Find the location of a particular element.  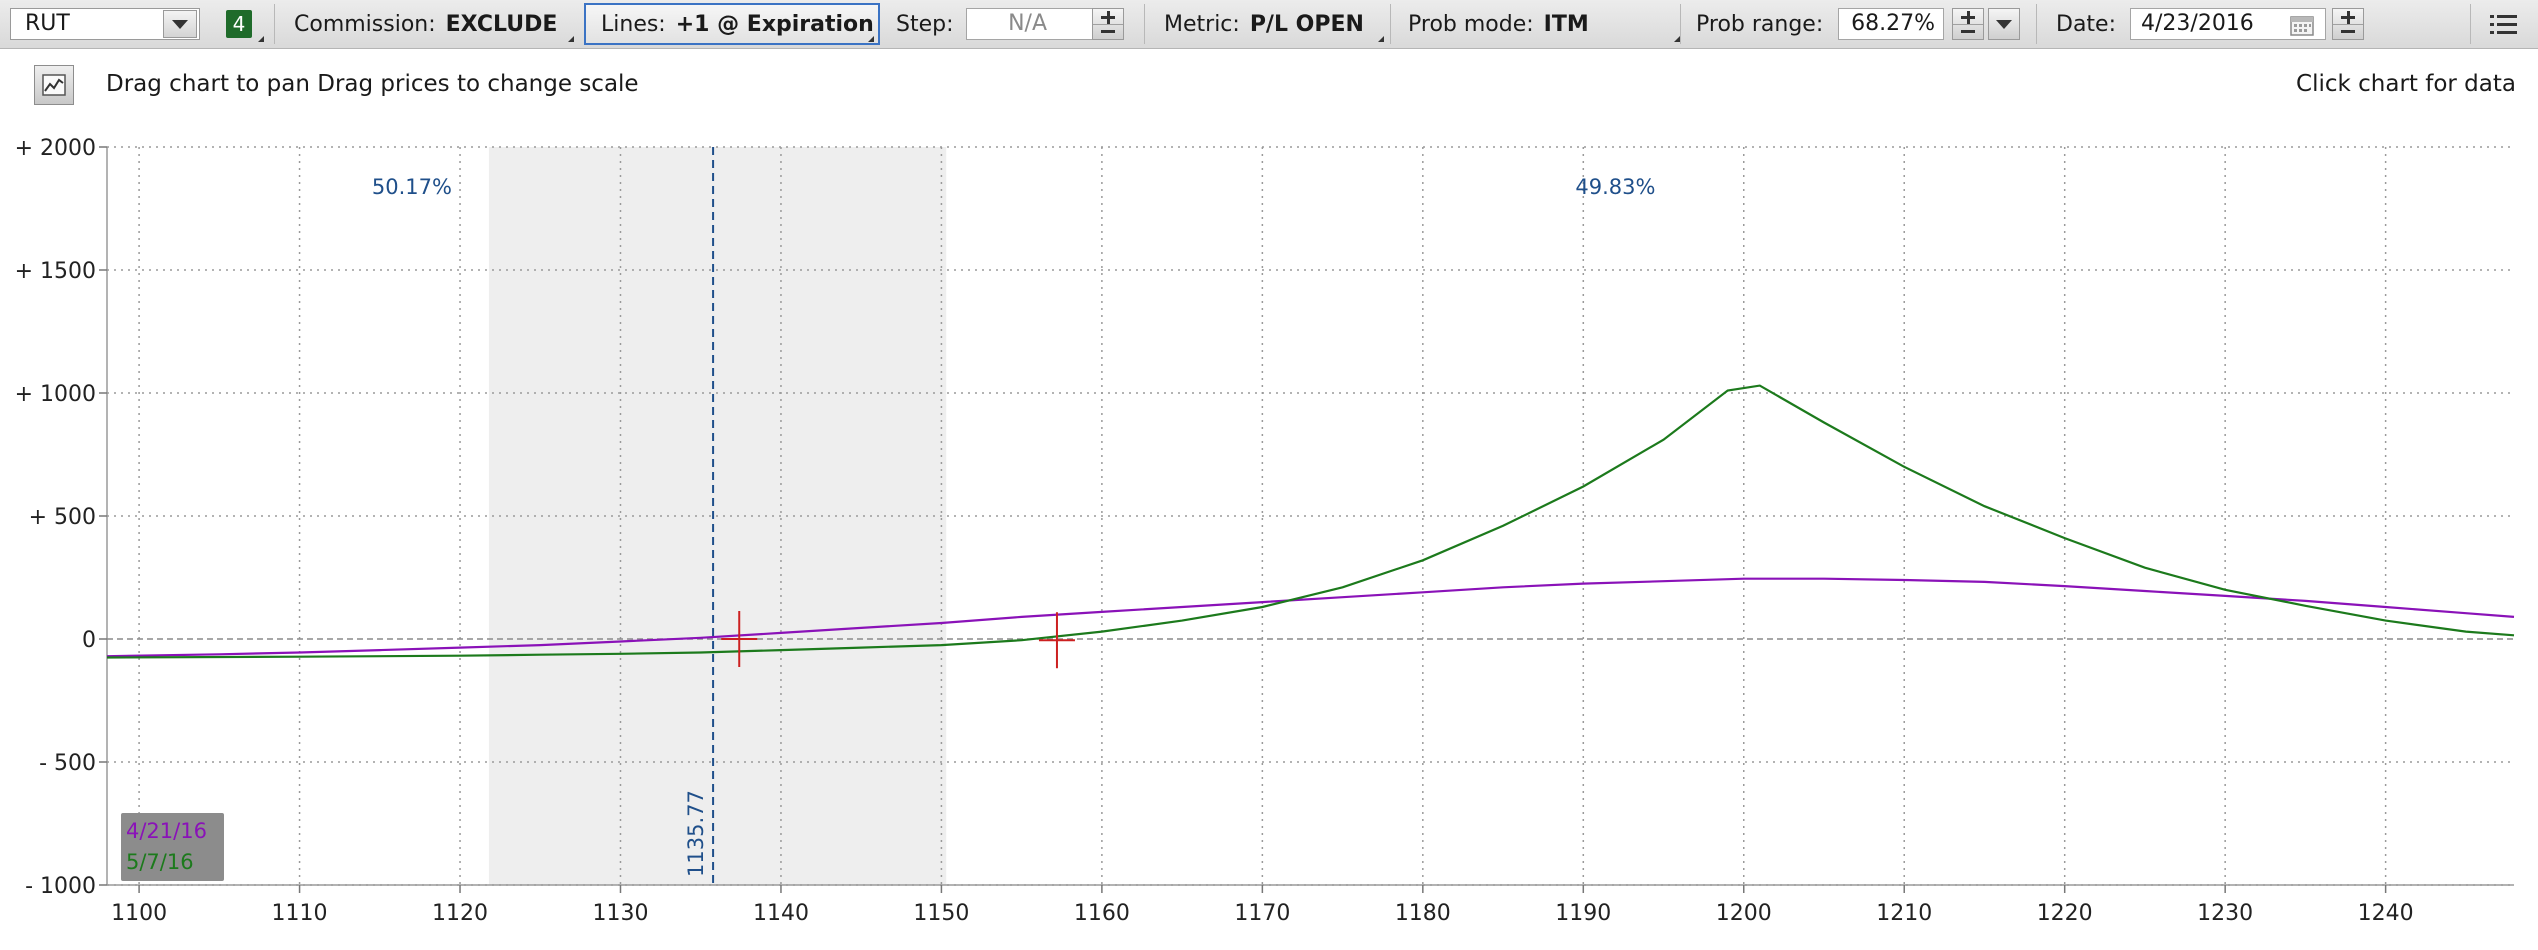

prob-range-label: Prob range: is located at coordinates (1760, 24).